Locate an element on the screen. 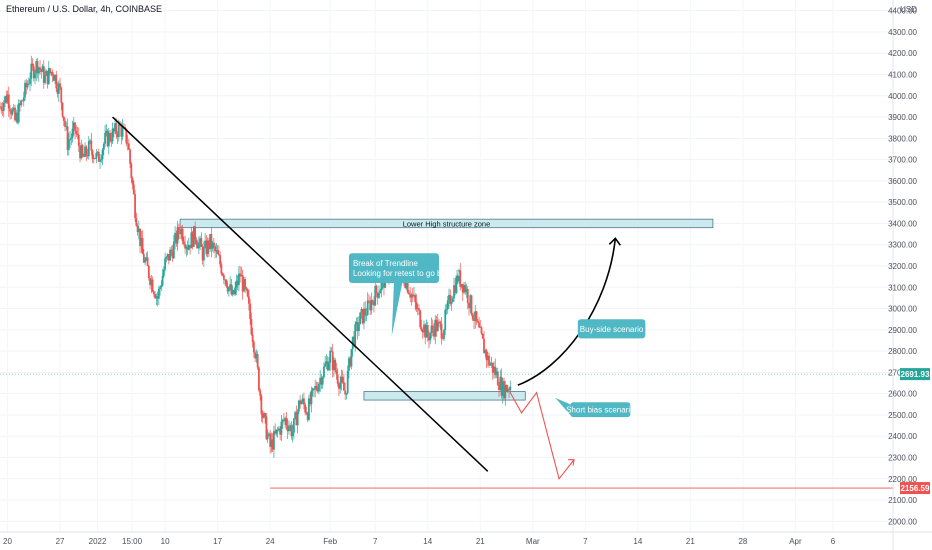  y-tick-label: 3900.00 is located at coordinates (902, 117).